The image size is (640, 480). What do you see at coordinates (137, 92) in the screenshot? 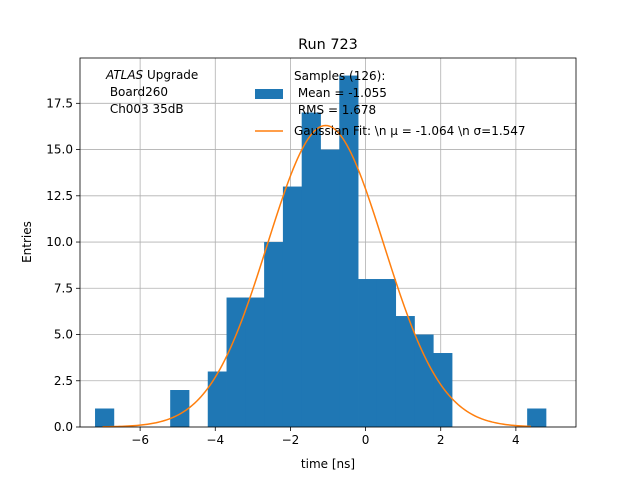
I see `annotation-board: Board260` at bounding box center [137, 92].